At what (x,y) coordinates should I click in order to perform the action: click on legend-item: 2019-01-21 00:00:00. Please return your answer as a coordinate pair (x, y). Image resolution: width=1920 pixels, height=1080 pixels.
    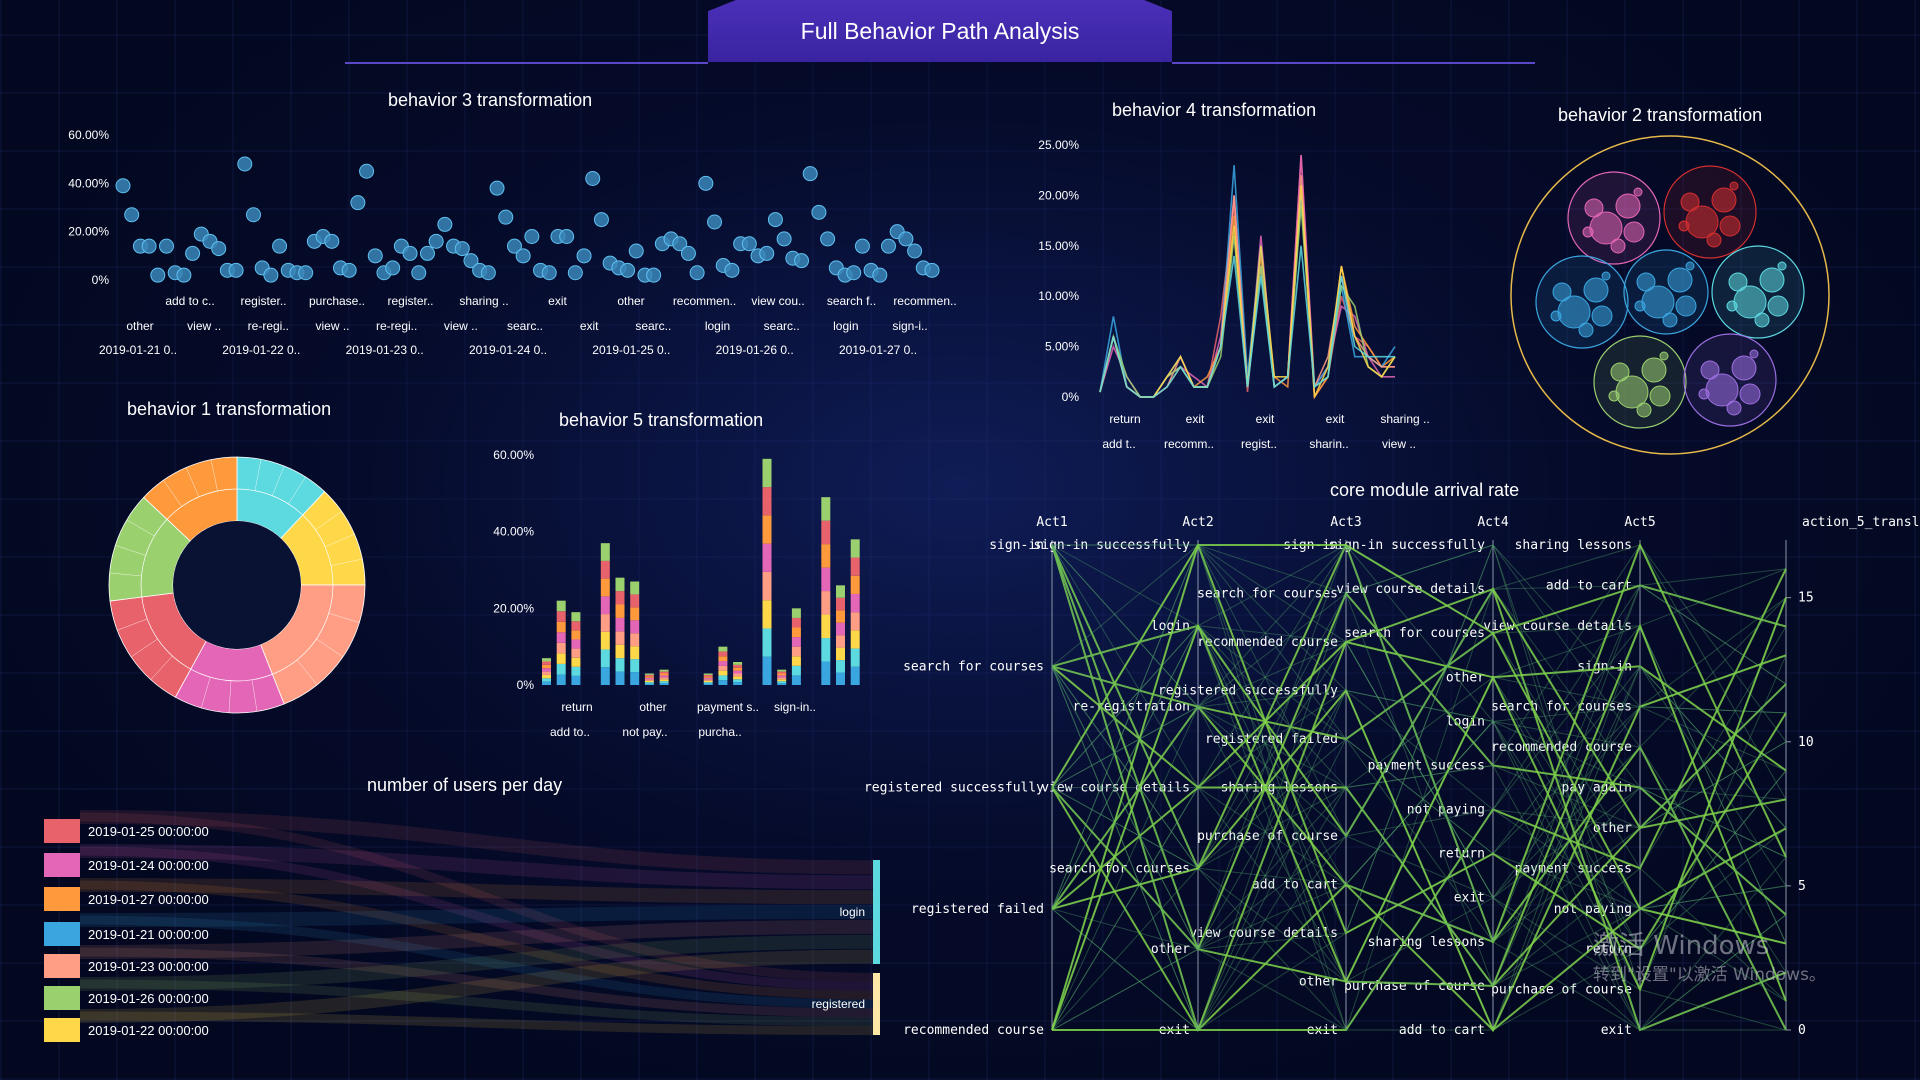
    Looking at the image, I should click on (126, 934).